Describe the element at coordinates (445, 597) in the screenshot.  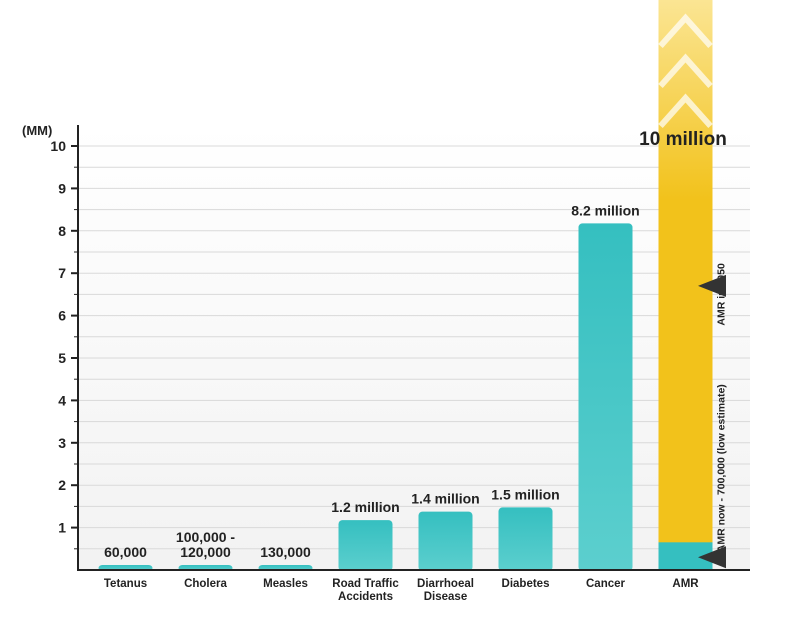
I see `x-tick-label: Disease` at that location.